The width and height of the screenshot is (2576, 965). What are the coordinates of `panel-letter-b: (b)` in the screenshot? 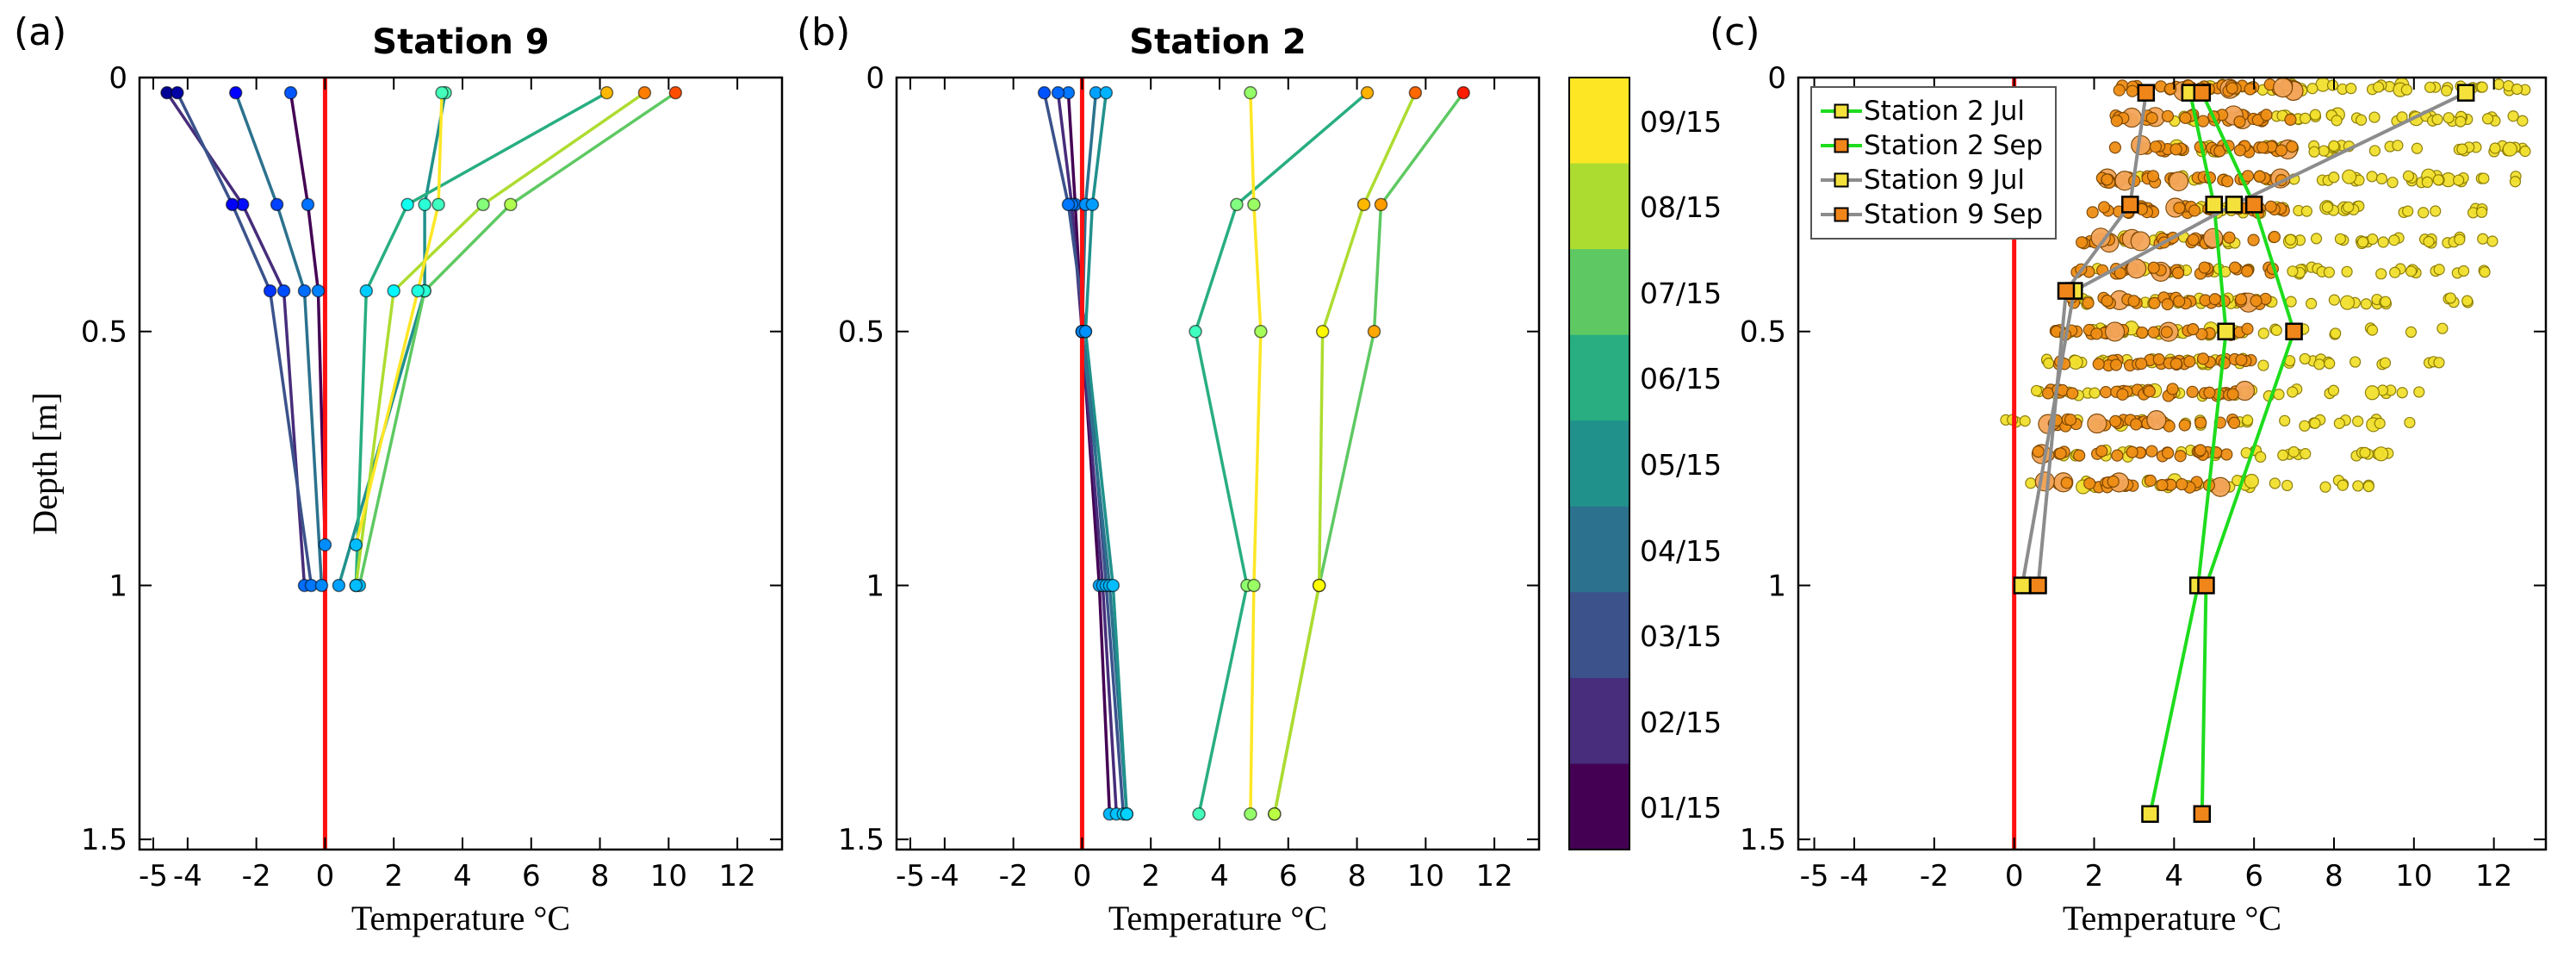 It's located at (824, 32).